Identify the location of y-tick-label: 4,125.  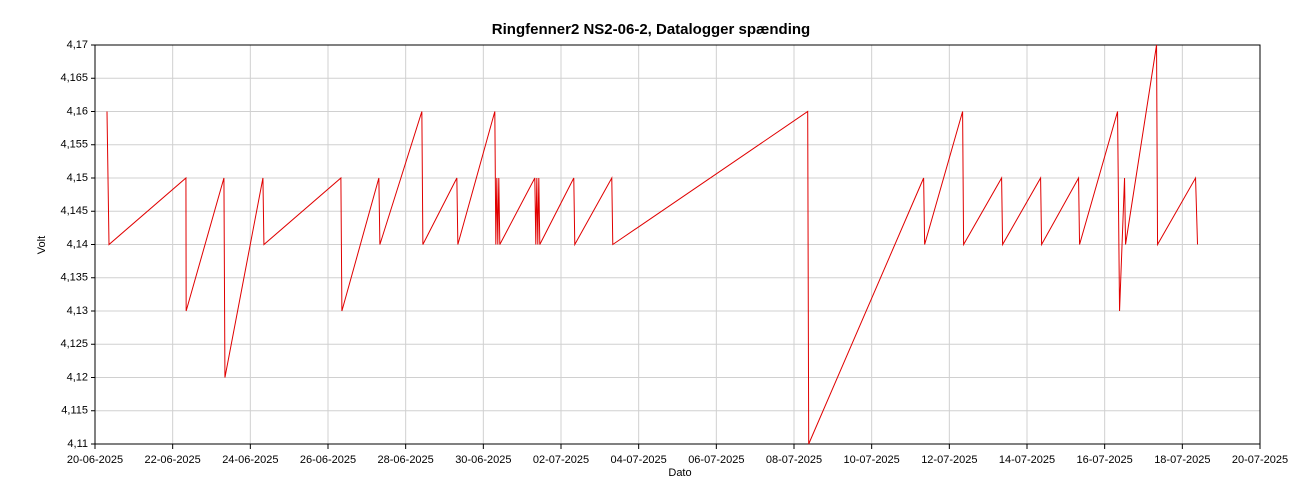
(74, 344).